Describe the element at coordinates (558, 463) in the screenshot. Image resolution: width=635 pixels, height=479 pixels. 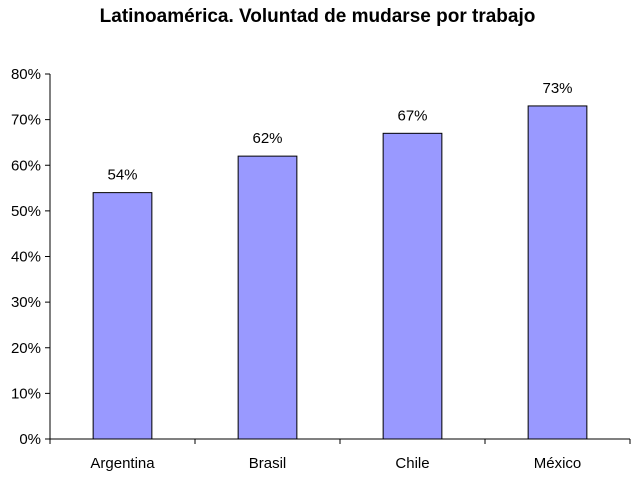
I see `x-tick-label: México` at that location.